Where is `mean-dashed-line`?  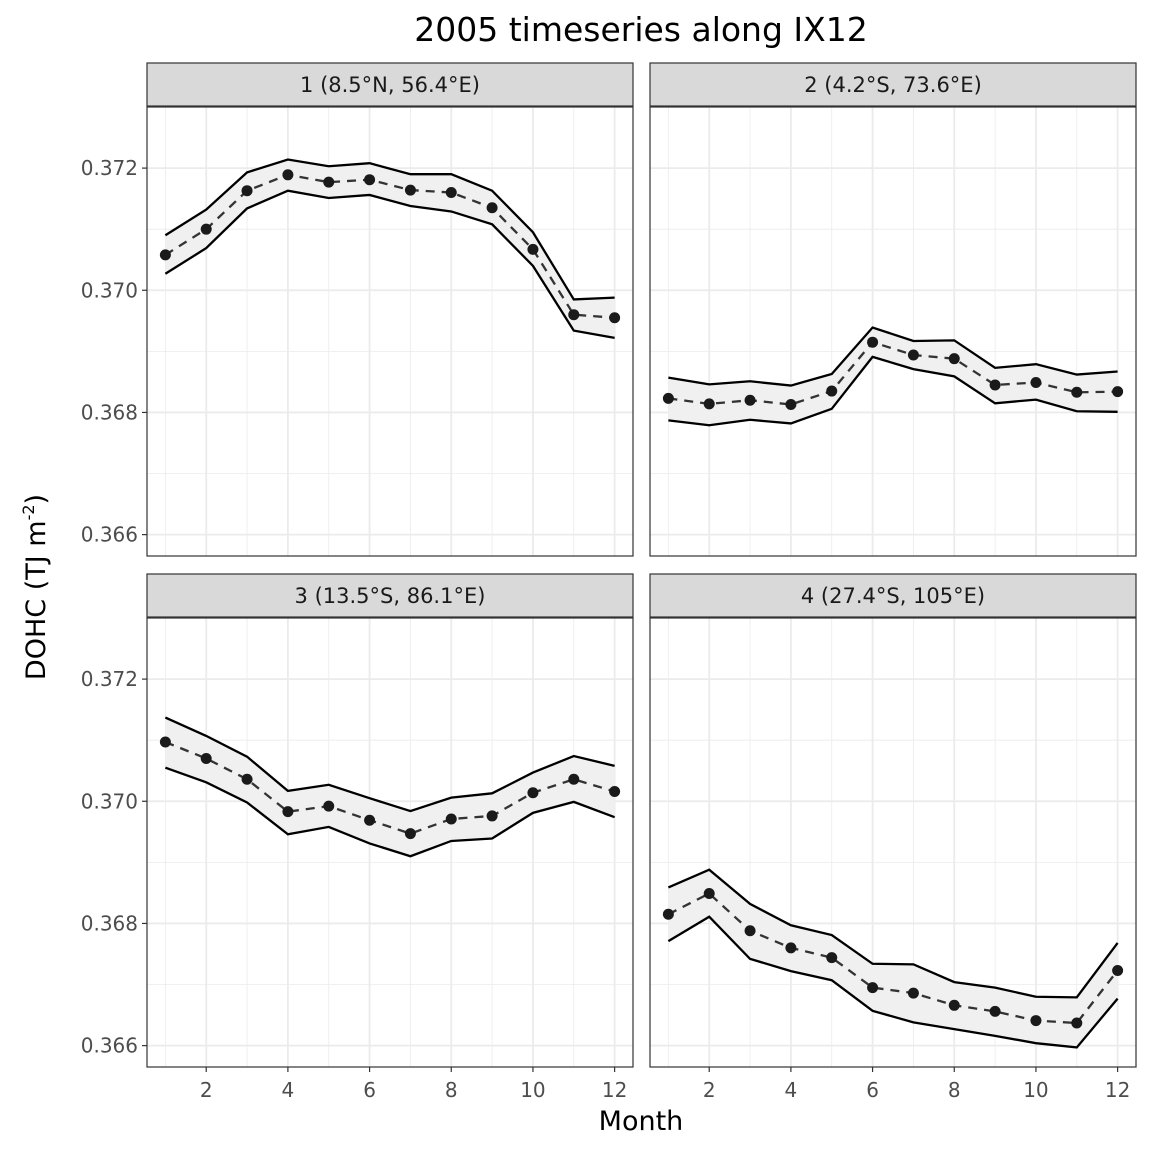 mean-dashed-line is located at coordinates (389, 787).